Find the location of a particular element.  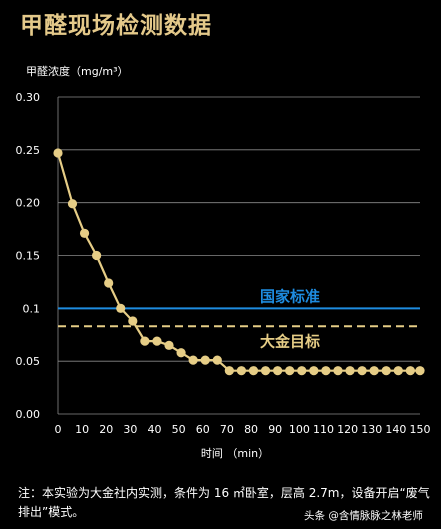

x-tick-label: 70 is located at coordinates (227, 429).